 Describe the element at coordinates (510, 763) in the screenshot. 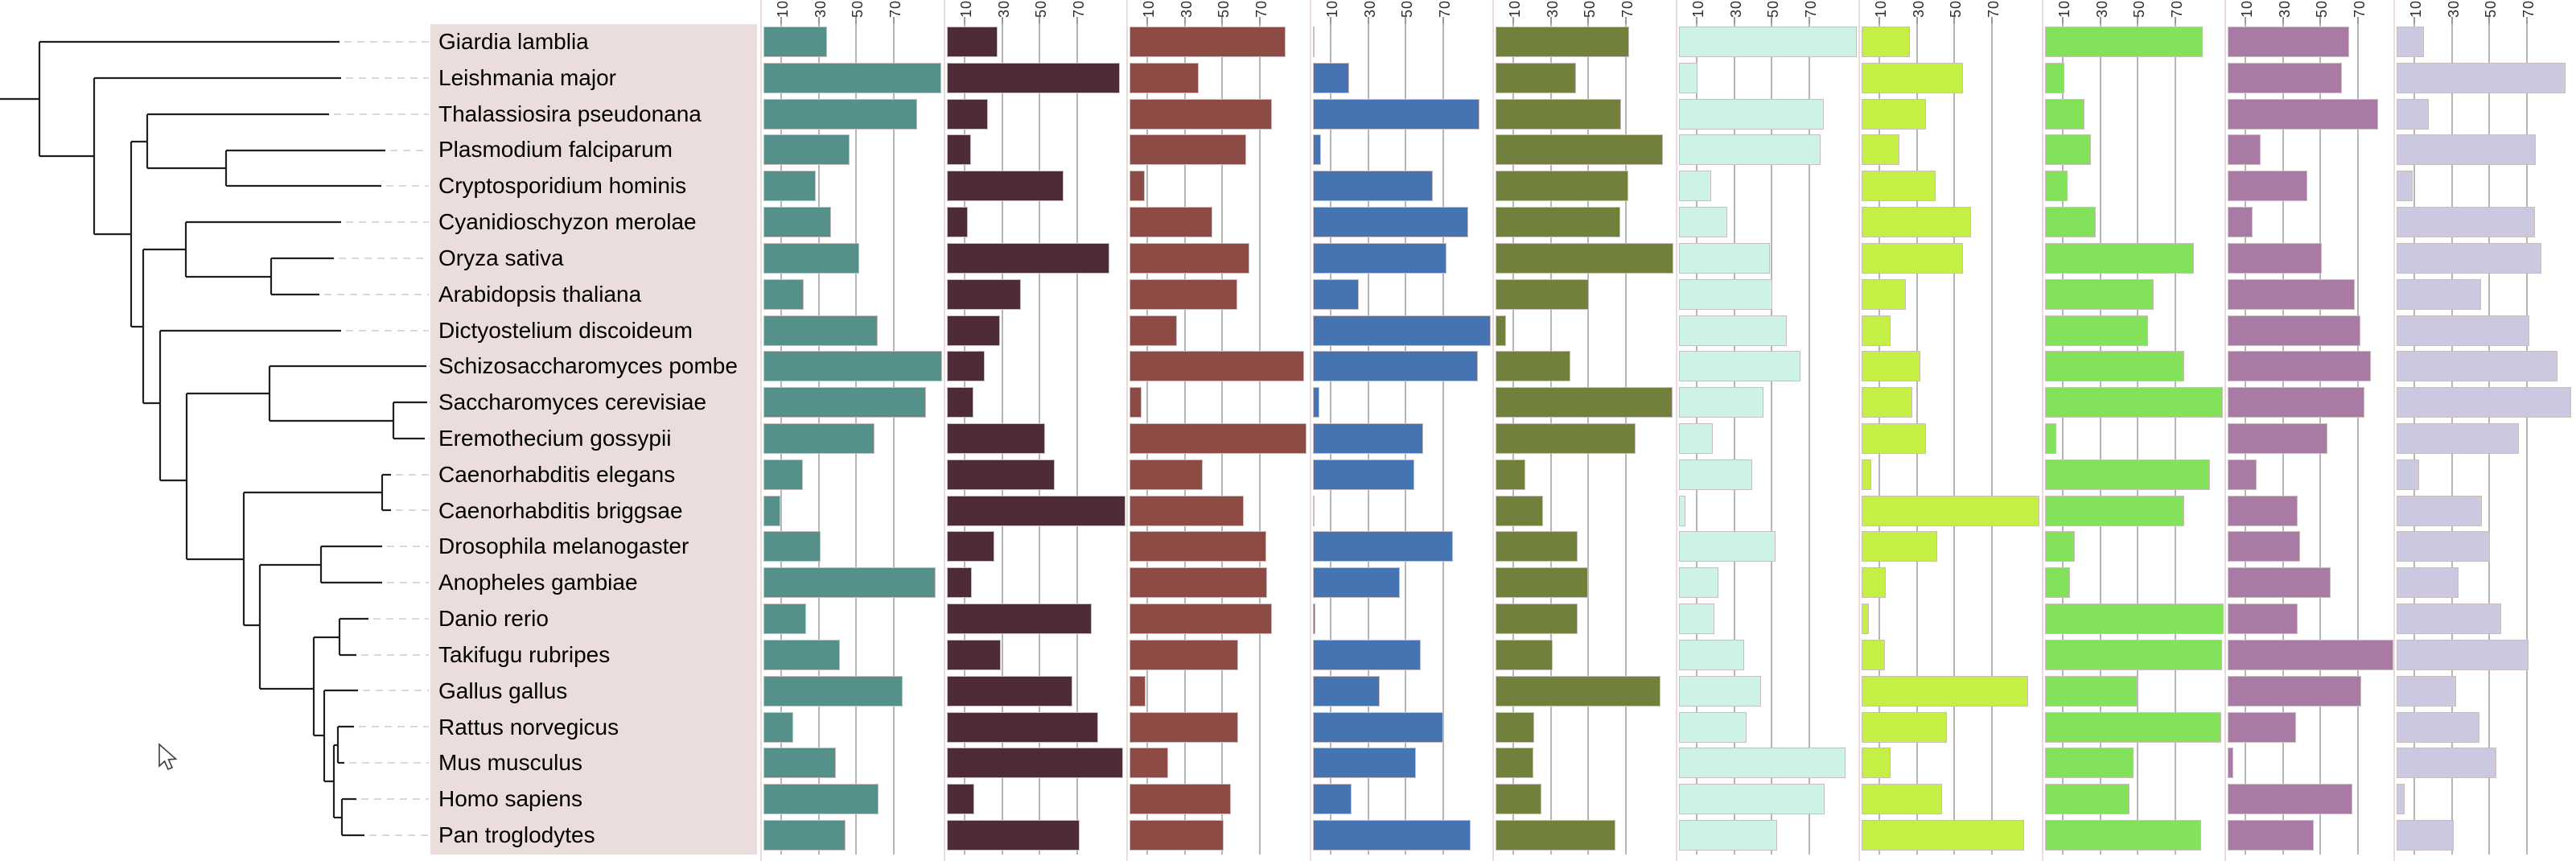

I see `species-label: Mus musculus` at that location.